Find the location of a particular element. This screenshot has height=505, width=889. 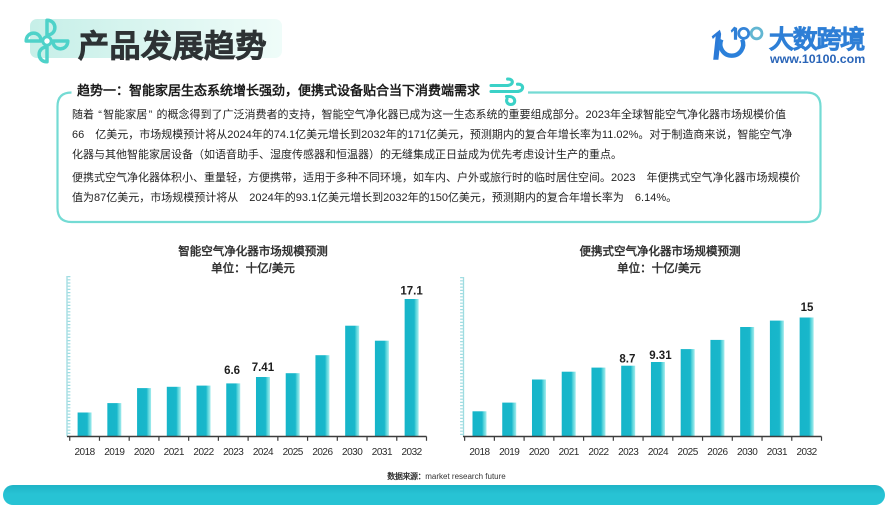

svg-text: 7.41 is located at coordinates (263, 368).